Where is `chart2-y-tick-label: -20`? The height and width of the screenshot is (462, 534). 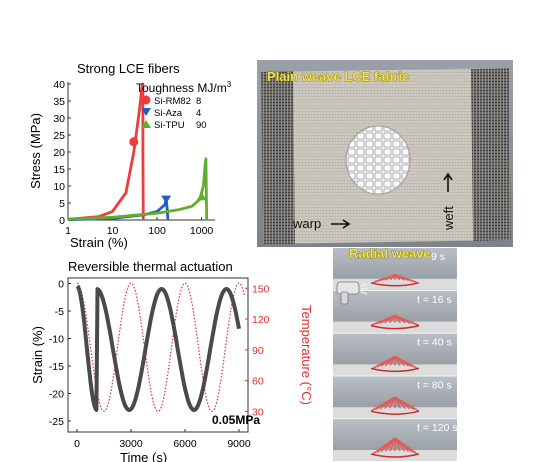 chart2-y-tick-label: -20 is located at coordinates (56, 395).